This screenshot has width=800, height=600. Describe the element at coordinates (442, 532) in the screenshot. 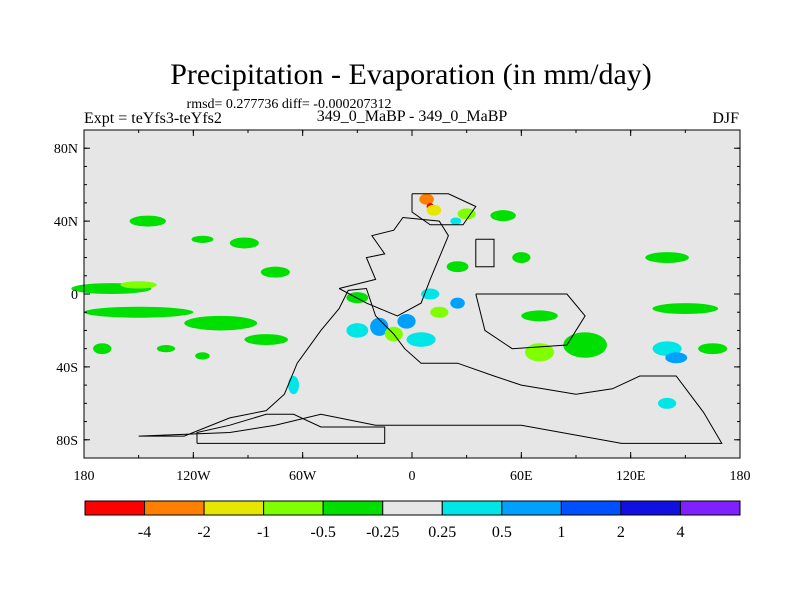

I see `colorbar-label: 0.25` at that location.